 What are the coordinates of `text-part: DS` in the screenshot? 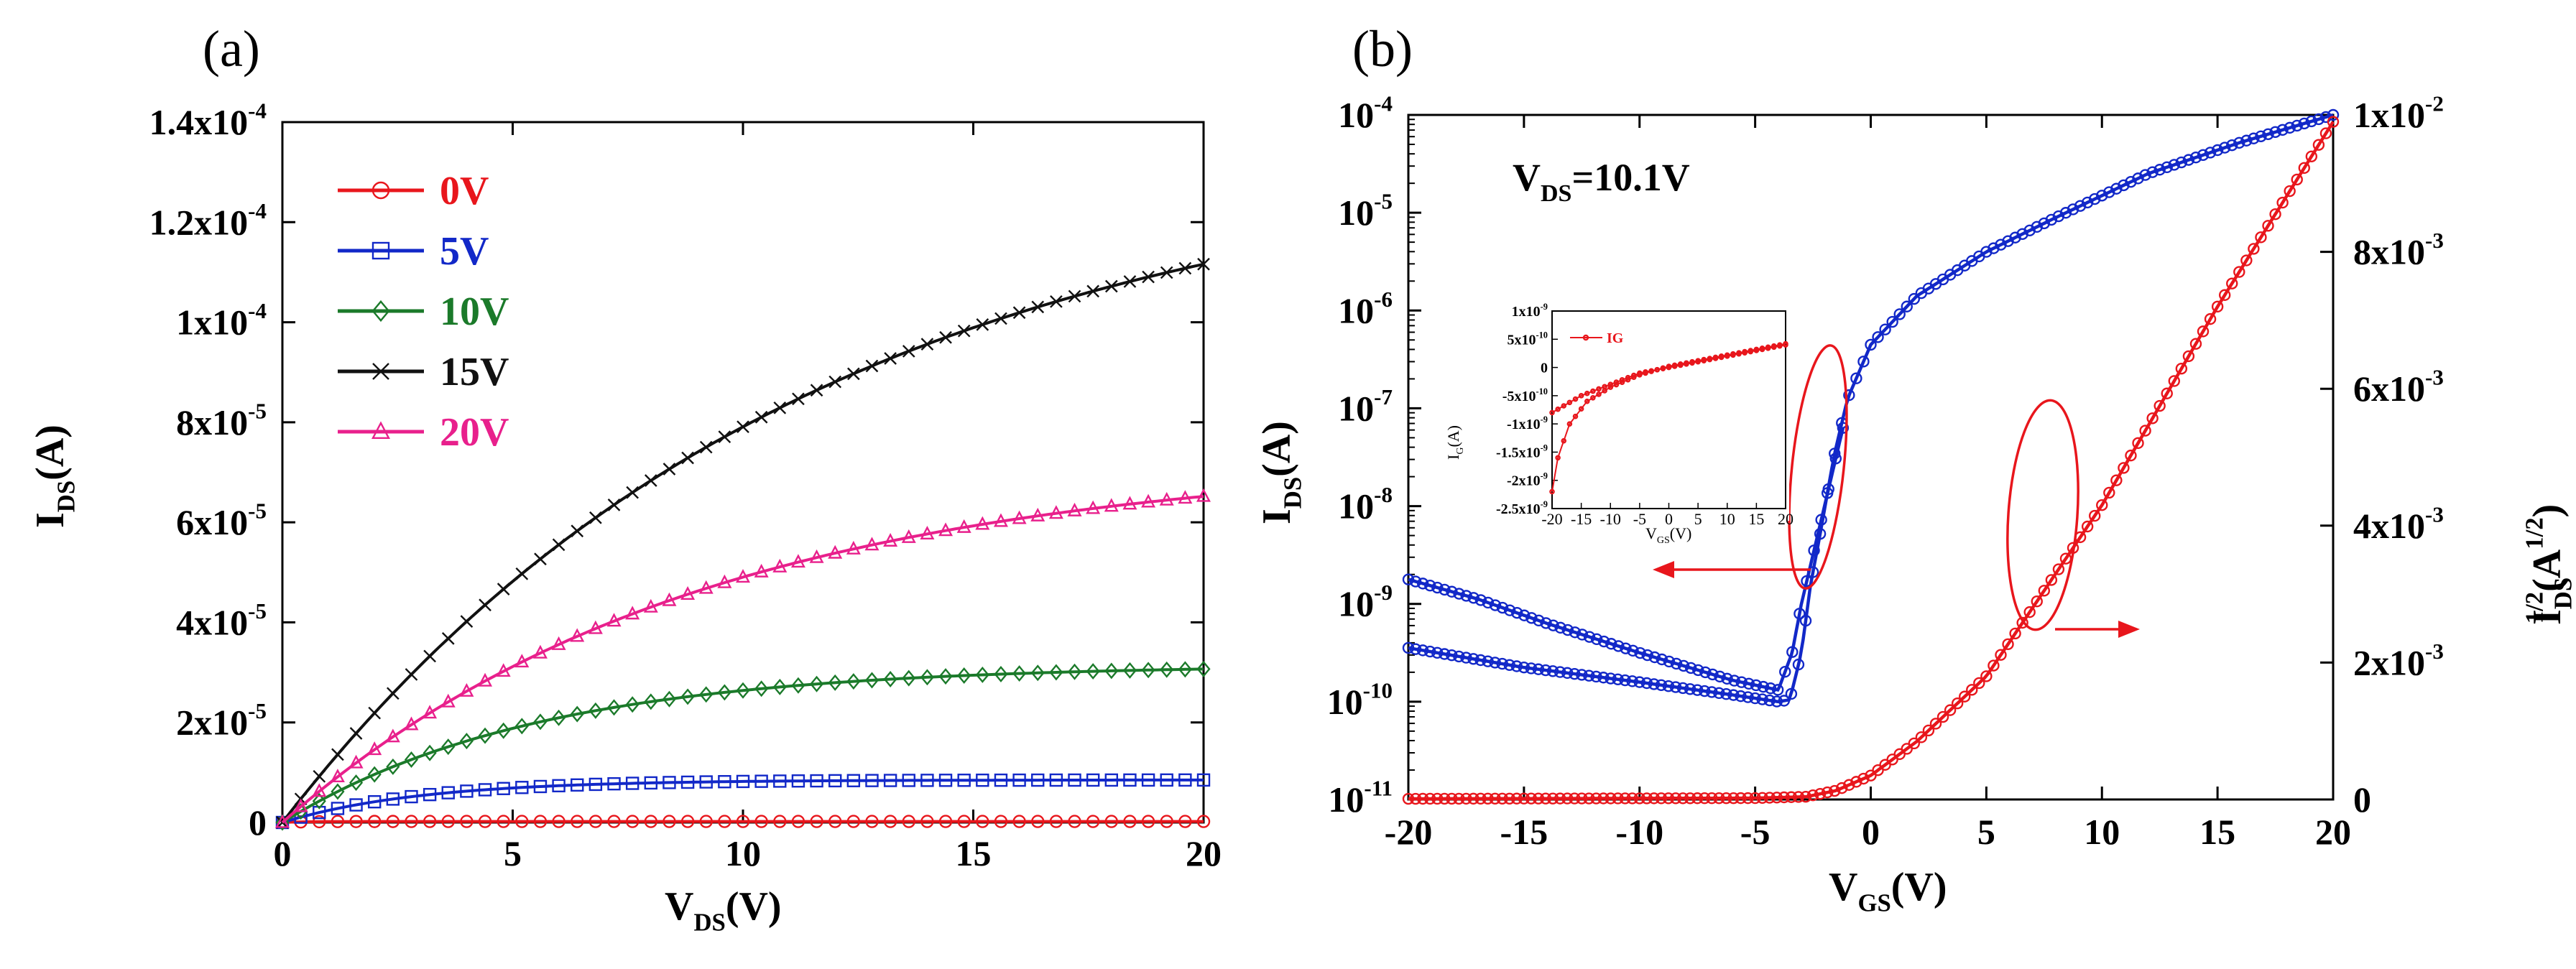 It's located at (1293, 493).